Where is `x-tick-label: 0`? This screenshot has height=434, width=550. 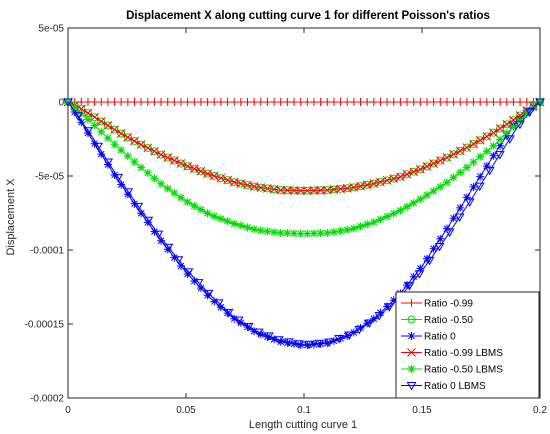 x-tick-label: 0 is located at coordinates (68, 410).